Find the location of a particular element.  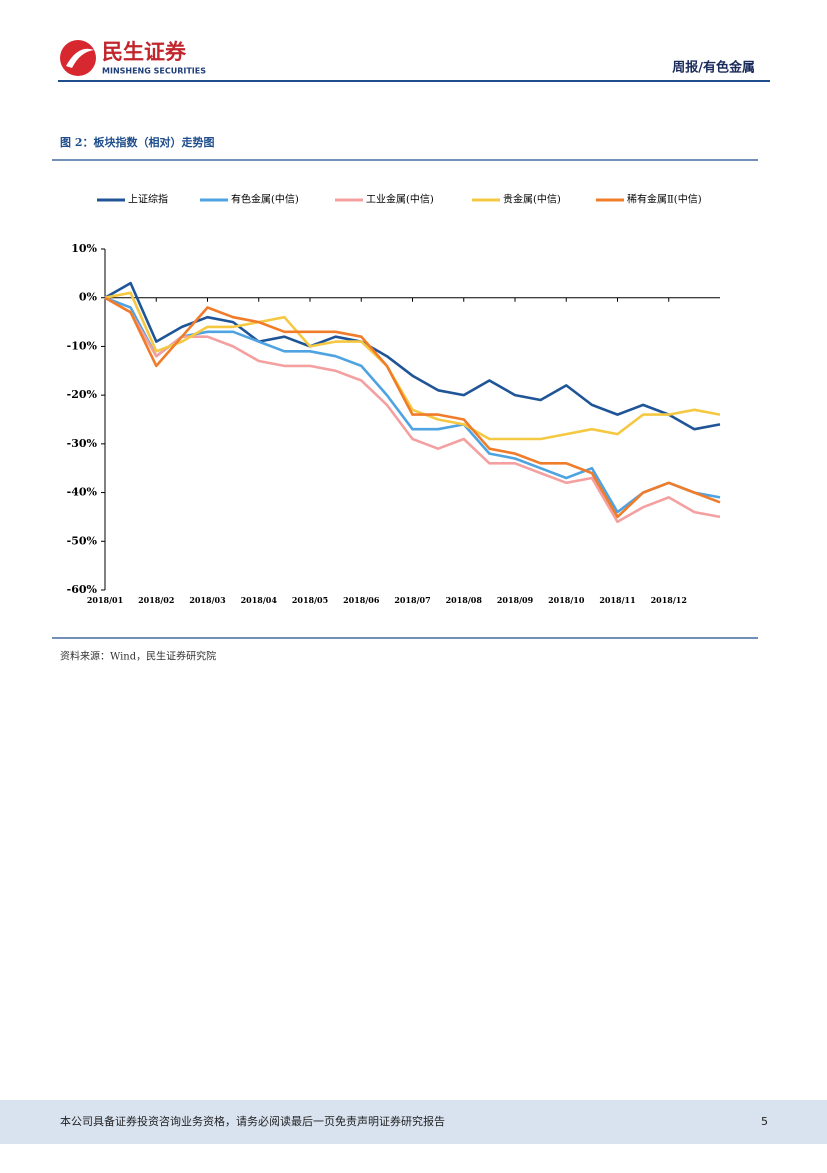

x-tick-label: 2018/11 is located at coordinates (617, 600).